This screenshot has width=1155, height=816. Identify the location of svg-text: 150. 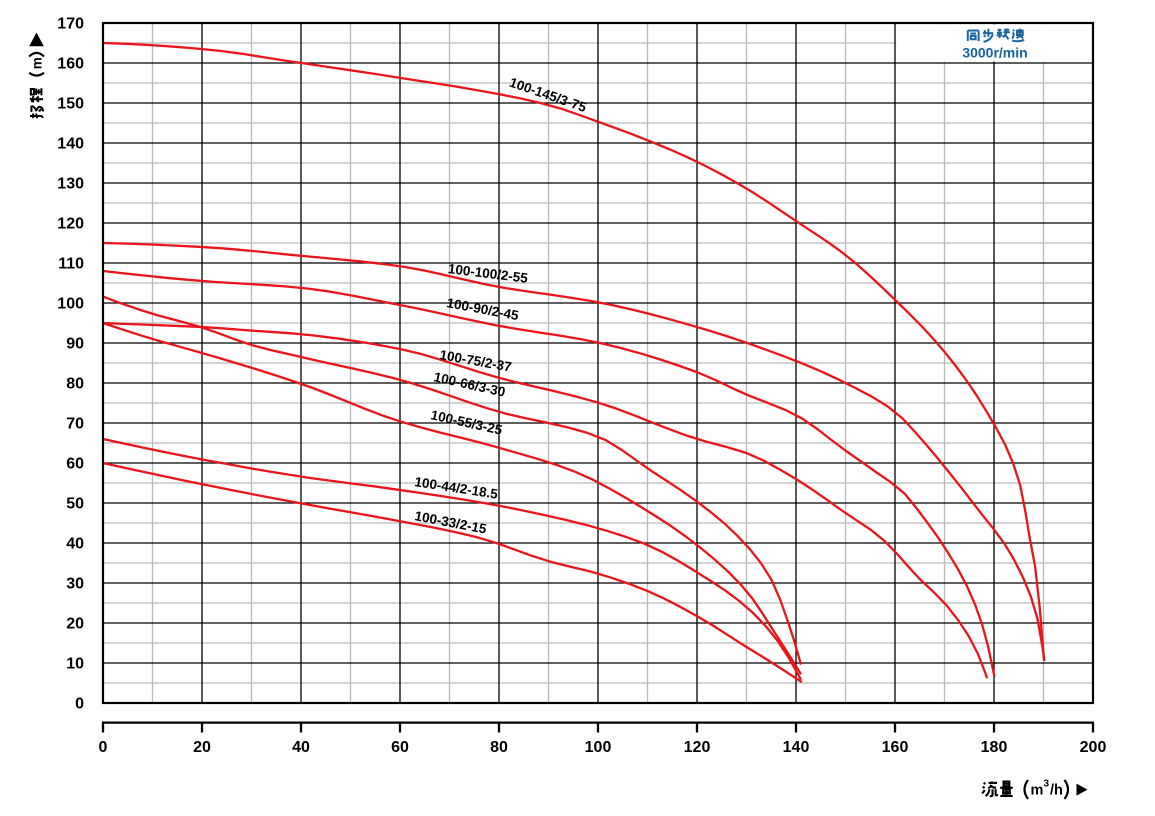
(70, 104).